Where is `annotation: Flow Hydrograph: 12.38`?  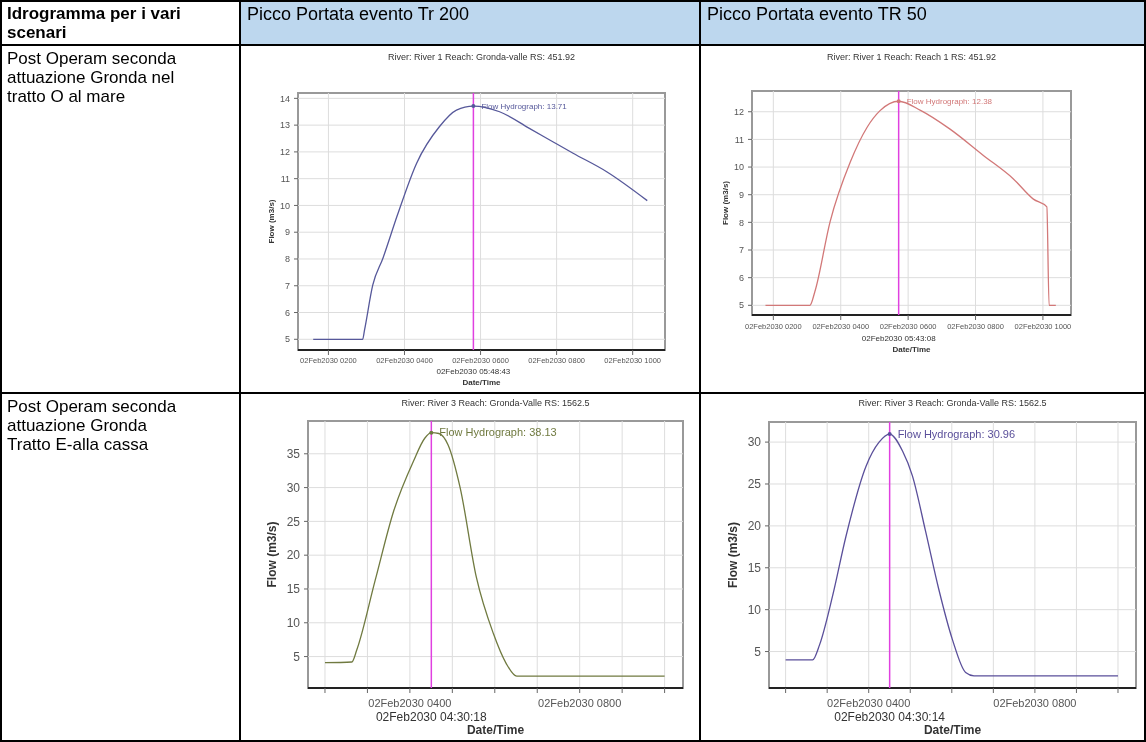 annotation: Flow Hydrograph: 12.38 is located at coordinates (949, 102).